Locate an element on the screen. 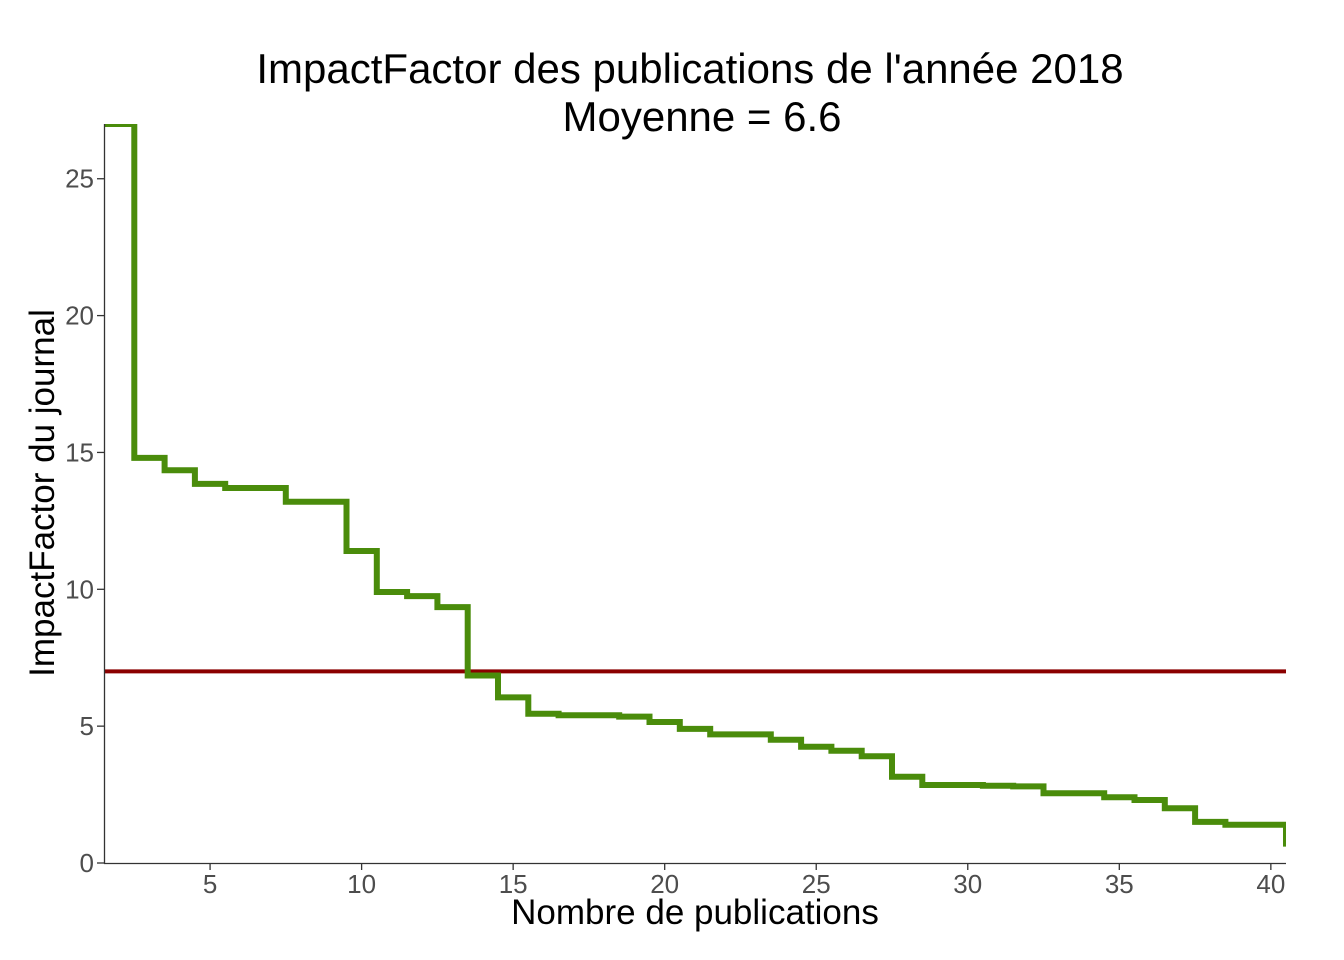  x-axis-title: Nombre de publications is located at coordinates (695, 912).